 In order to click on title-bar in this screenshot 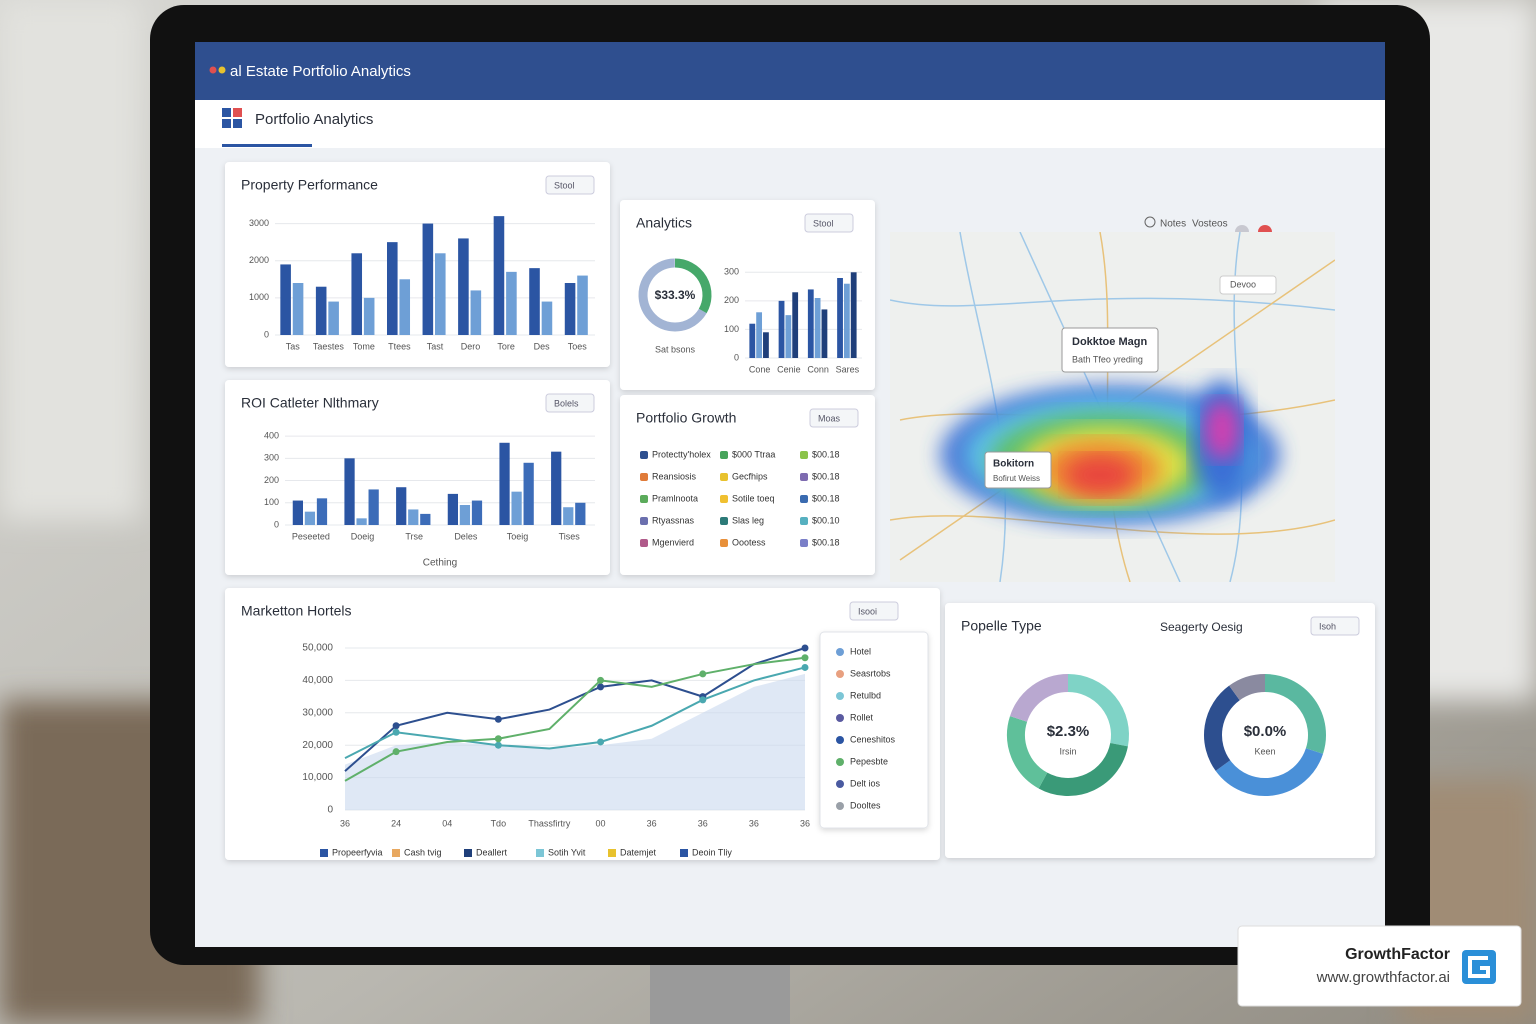, I will do `click(790, 71)`.